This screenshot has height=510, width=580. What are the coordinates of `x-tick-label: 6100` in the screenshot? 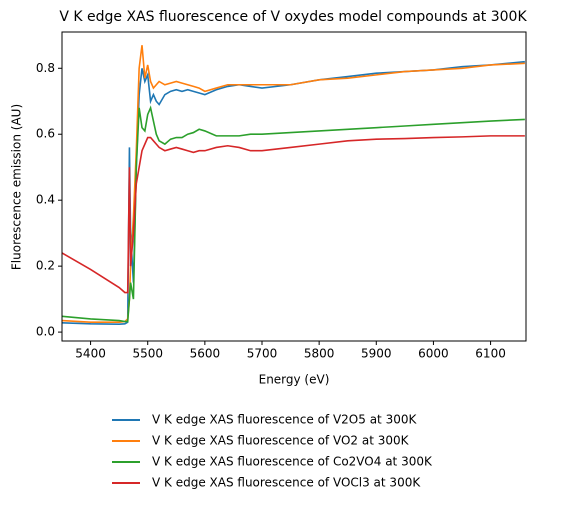 It's located at (490, 354).